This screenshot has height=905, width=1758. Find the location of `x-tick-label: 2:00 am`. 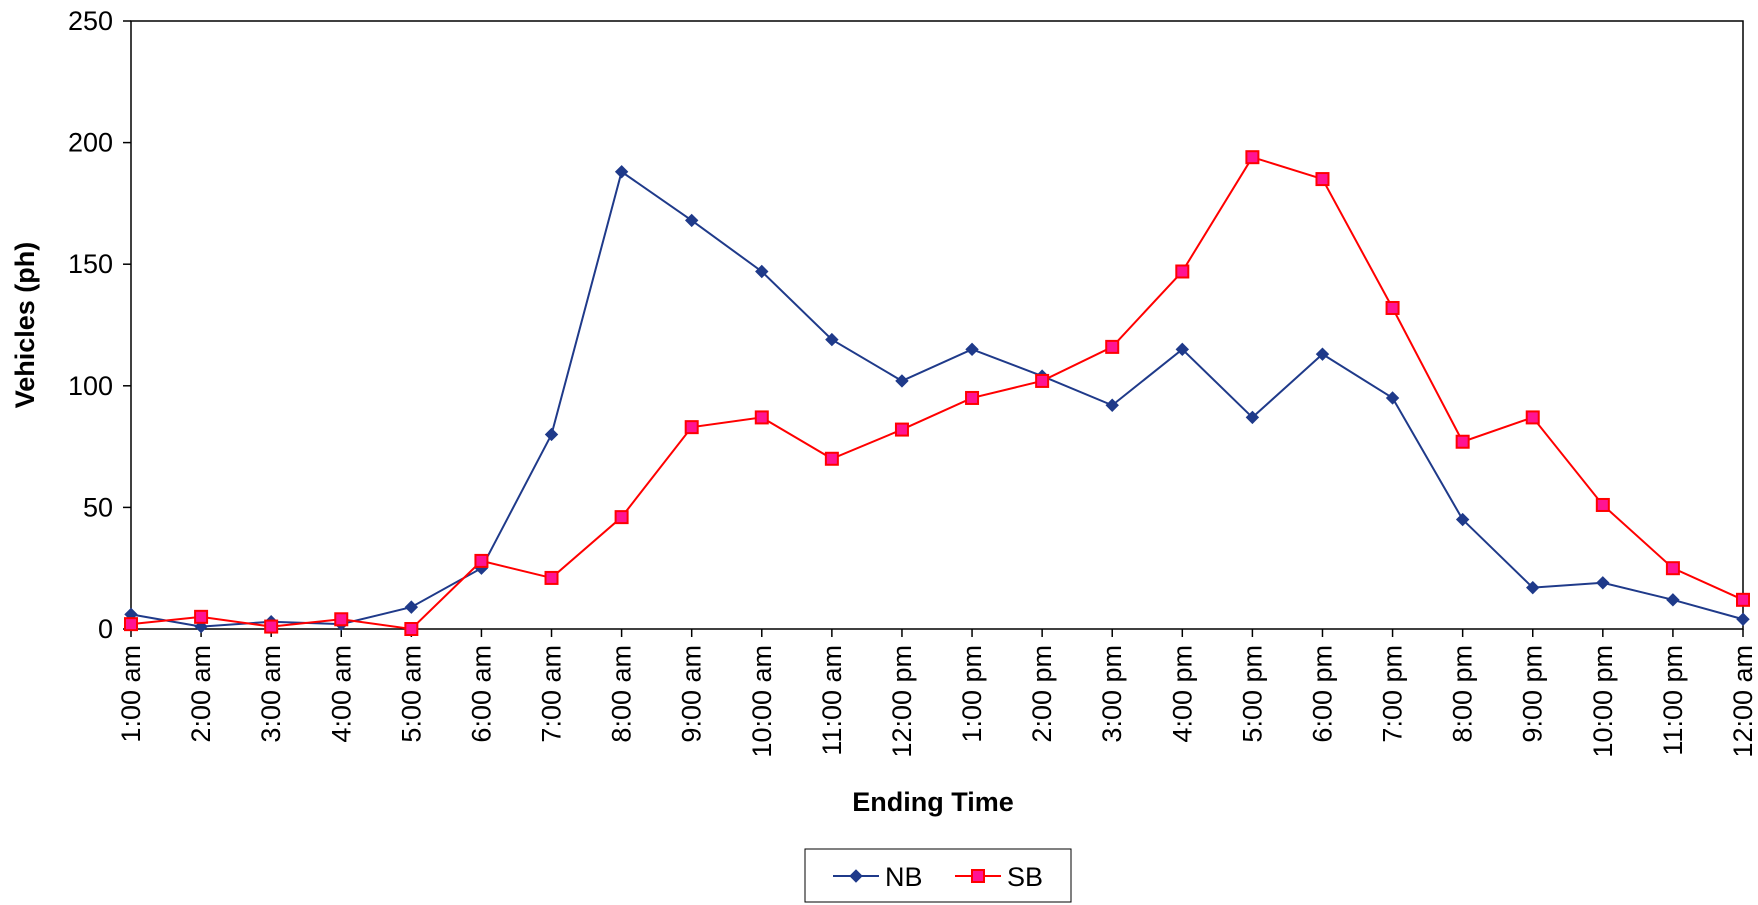

x-tick-label: 2:00 am is located at coordinates (201, 694).